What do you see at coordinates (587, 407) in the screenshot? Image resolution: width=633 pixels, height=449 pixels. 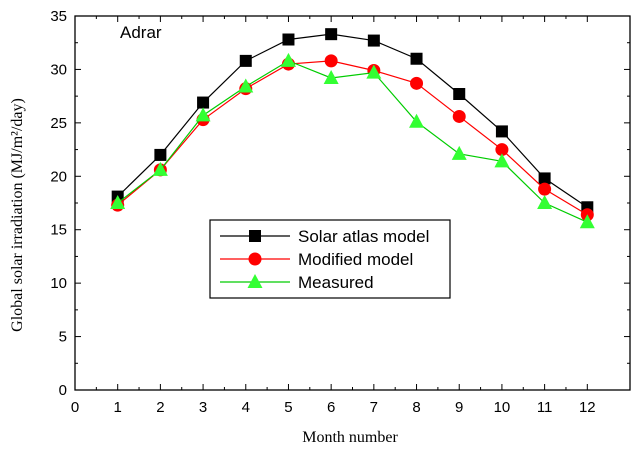 I see `x-tick-label: 12` at bounding box center [587, 407].